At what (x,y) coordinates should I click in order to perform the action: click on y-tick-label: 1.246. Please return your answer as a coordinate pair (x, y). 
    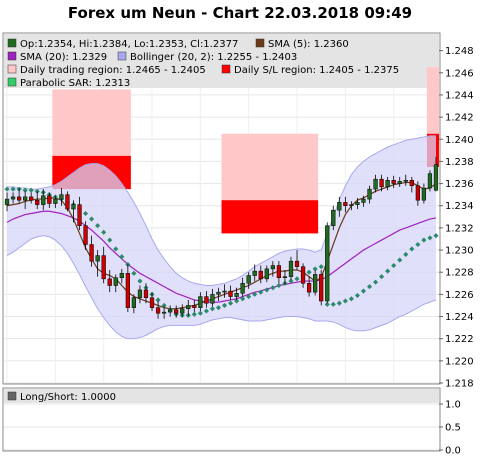
    Looking at the image, I should click on (459, 73).